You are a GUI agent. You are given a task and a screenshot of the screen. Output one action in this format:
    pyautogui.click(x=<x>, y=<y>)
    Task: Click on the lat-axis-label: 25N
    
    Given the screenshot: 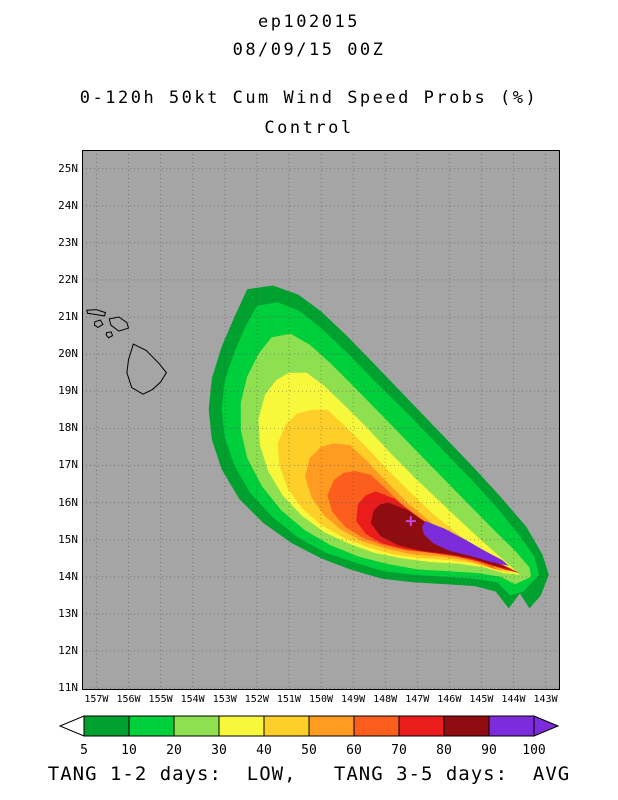 What is the action you would take?
    pyautogui.click(x=68, y=168)
    